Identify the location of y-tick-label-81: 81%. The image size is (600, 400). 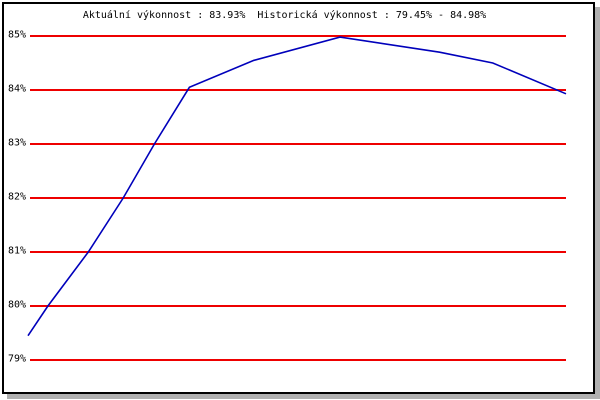
(17, 251).